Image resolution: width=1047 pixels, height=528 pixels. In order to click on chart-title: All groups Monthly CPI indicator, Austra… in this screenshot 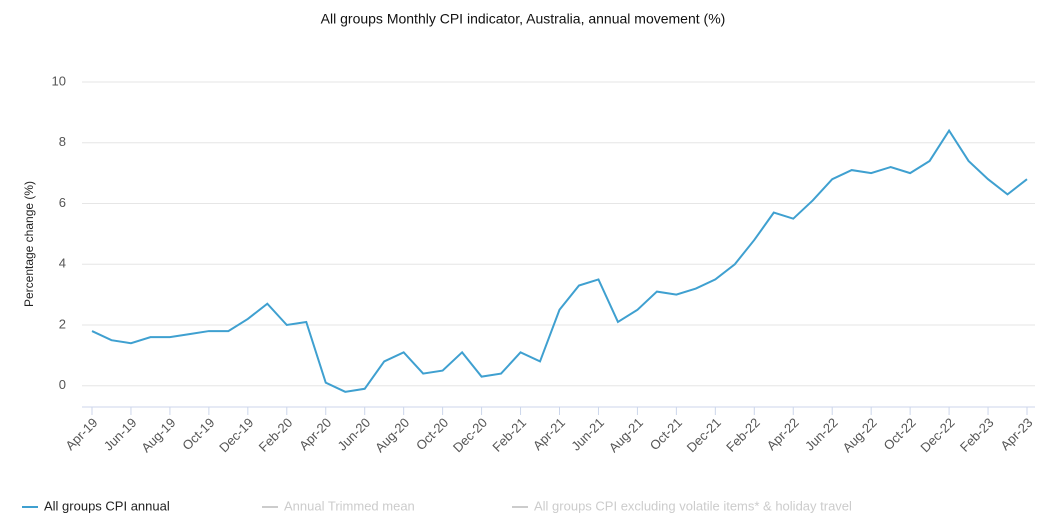, I will do `click(523, 19)`.